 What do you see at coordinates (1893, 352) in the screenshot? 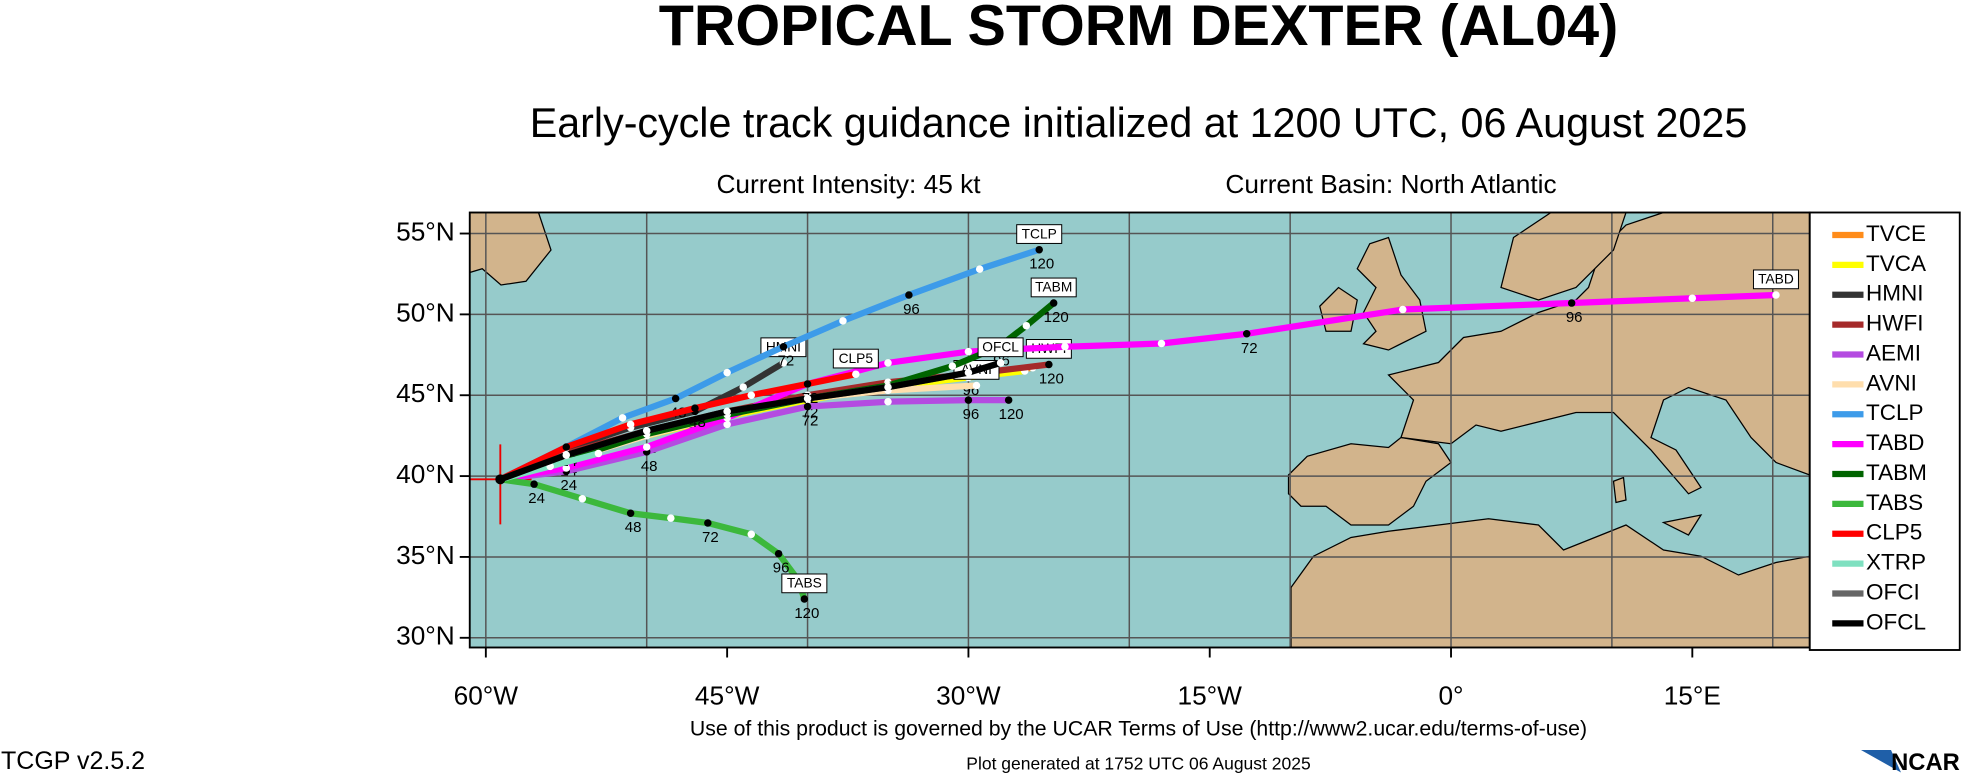
I see `legend-label: AEMI` at bounding box center [1893, 352].